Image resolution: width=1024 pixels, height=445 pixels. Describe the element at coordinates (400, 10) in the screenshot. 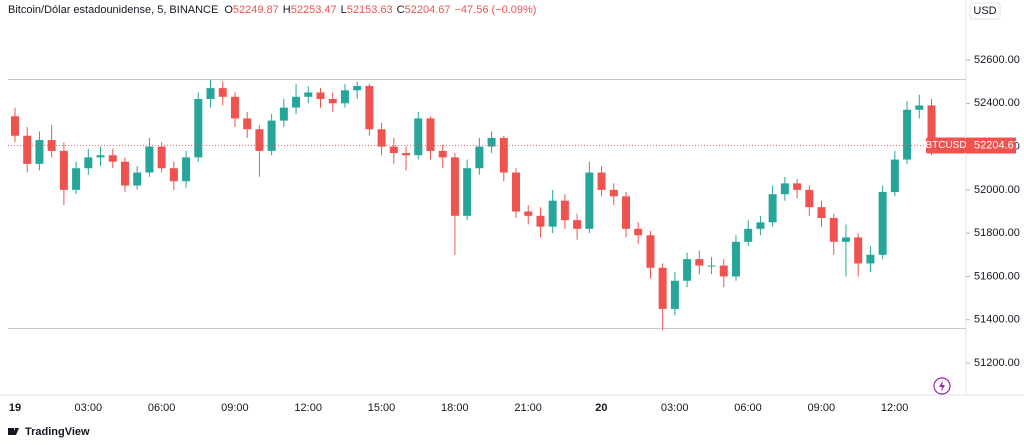

I see `ohlc-label: C` at that location.